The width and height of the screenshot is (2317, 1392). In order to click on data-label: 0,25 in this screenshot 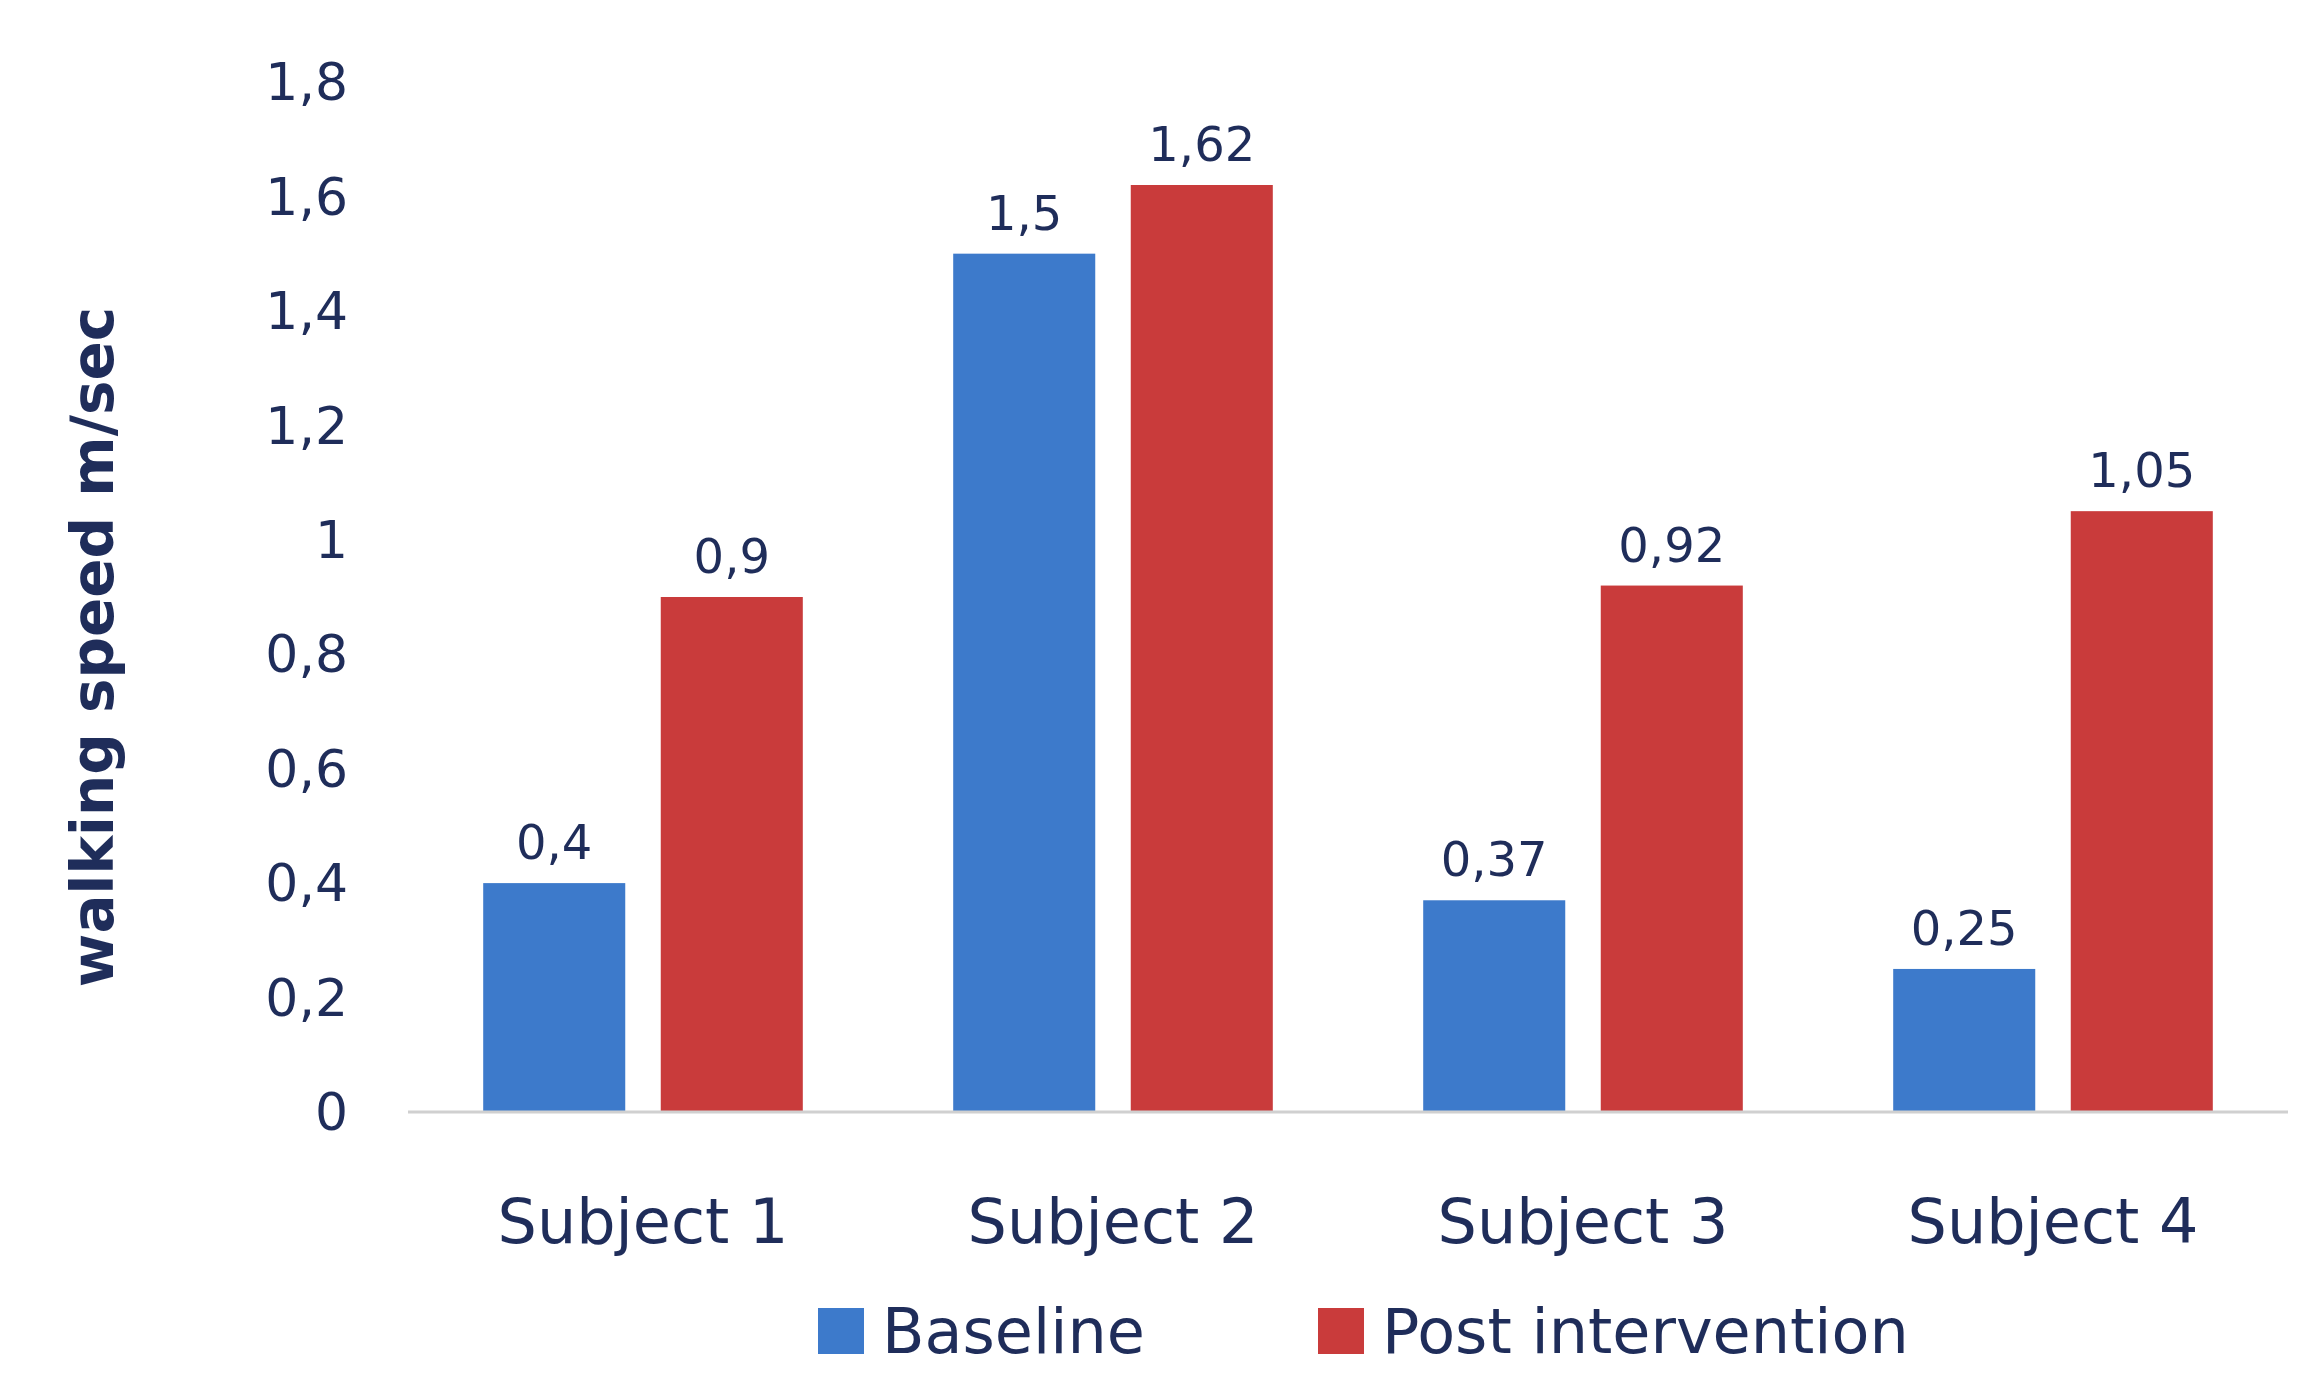, I will do `click(1964, 927)`.